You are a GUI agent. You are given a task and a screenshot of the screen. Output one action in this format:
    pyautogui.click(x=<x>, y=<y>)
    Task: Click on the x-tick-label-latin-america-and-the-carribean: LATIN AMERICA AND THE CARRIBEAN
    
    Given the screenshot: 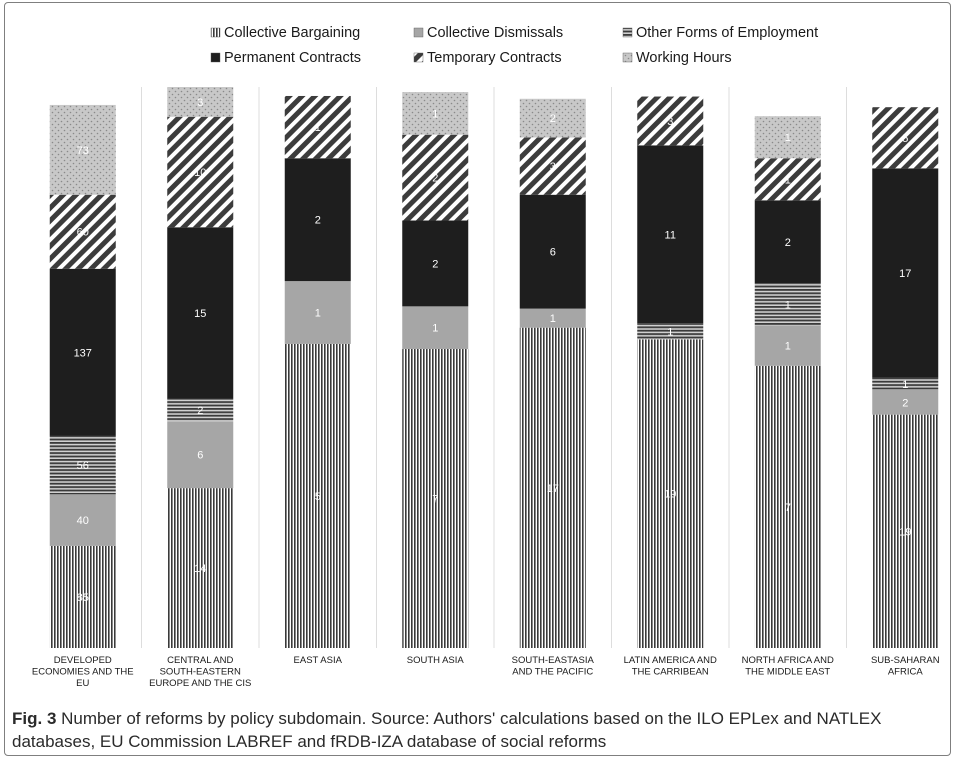 What is the action you would take?
    pyautogui.click(x=670, y=666)
    